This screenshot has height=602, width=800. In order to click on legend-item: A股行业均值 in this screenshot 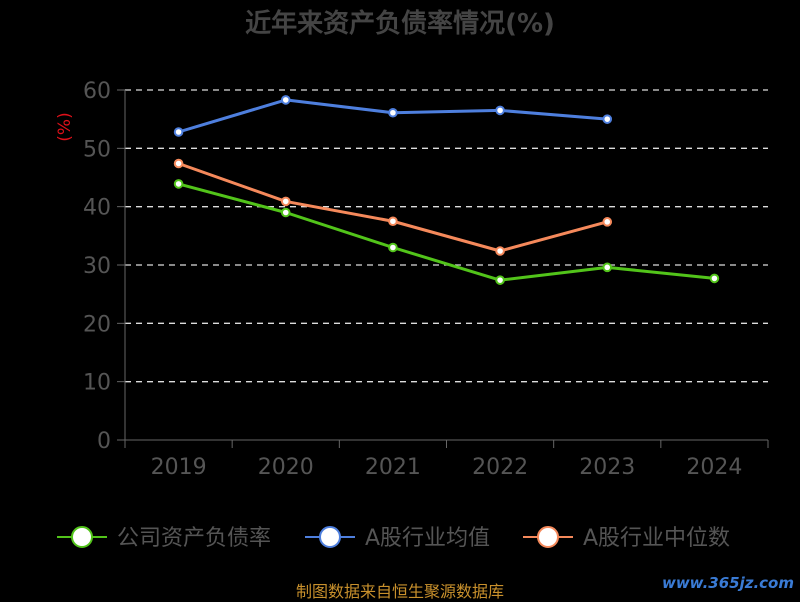, I will do `click(397, 538)`.